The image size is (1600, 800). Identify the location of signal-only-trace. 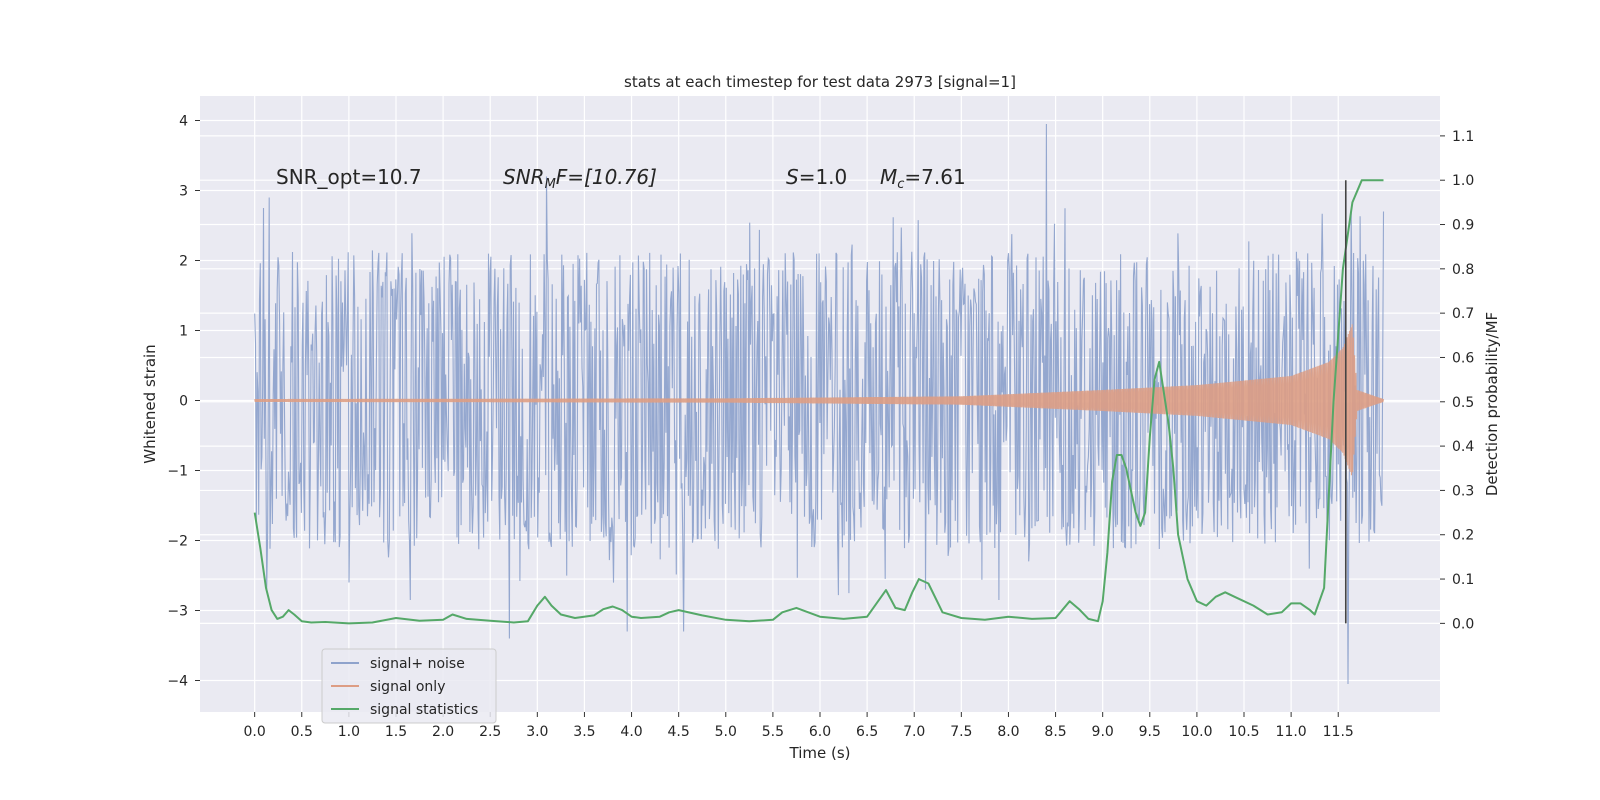
(819, 400).